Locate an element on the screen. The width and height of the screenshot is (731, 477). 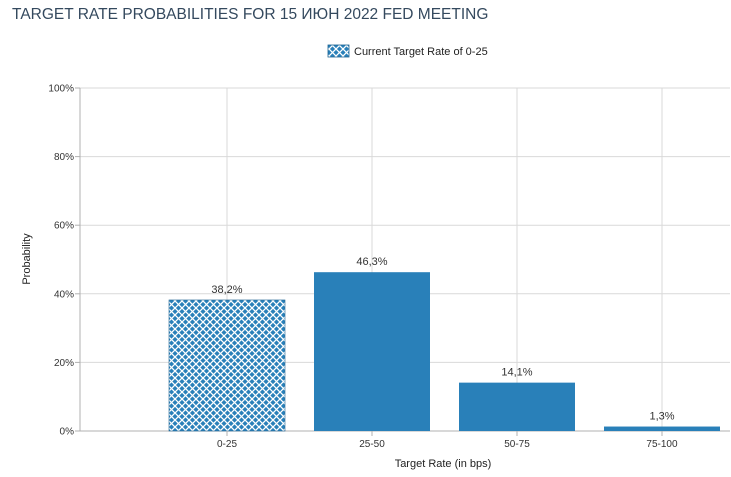
y-tick-label: 0% is located at coordinates (67, 432).